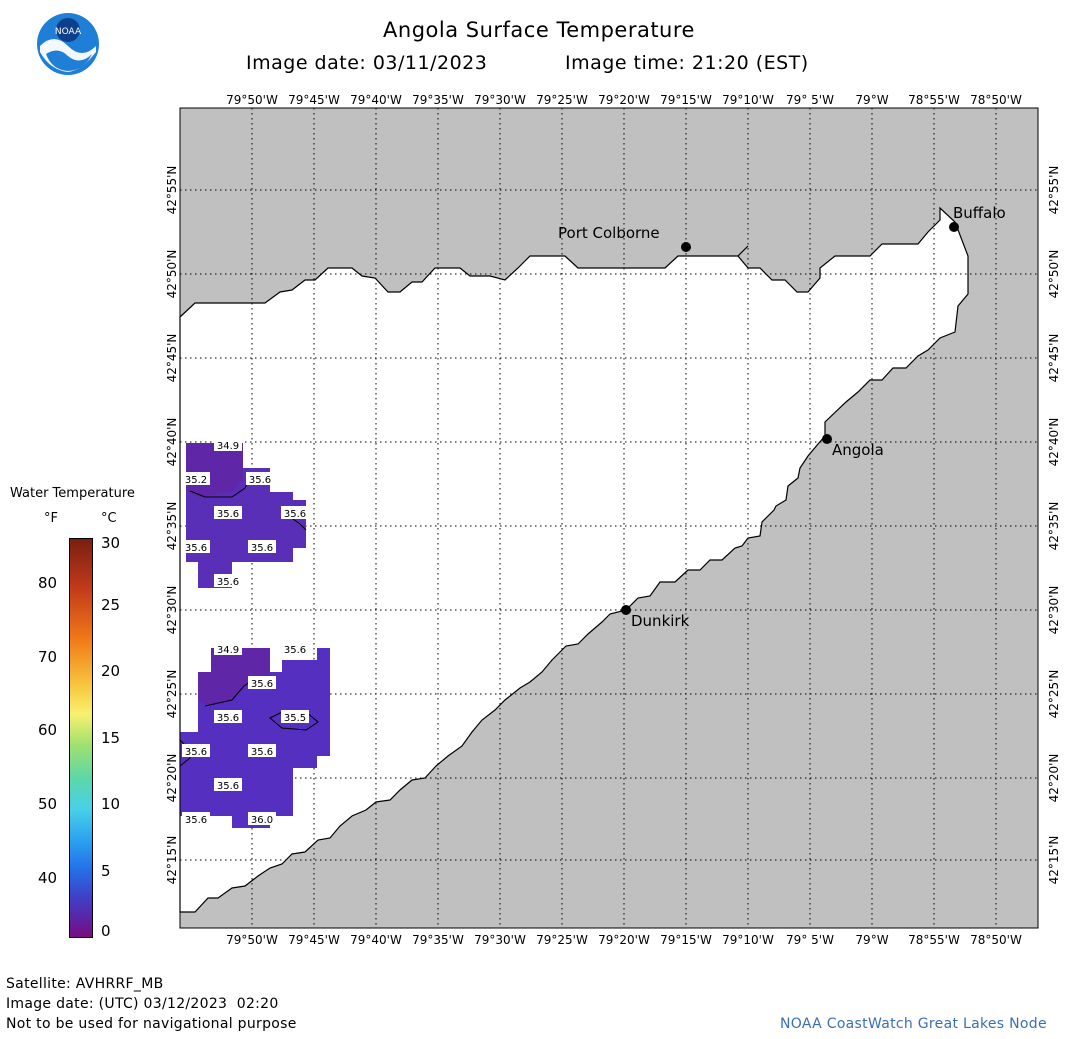 The image size is (1078, 1039). Describe the element at coordinates (686, 100) in the screenshot. I see `lon-tick-label: 79°15'W` at that location.